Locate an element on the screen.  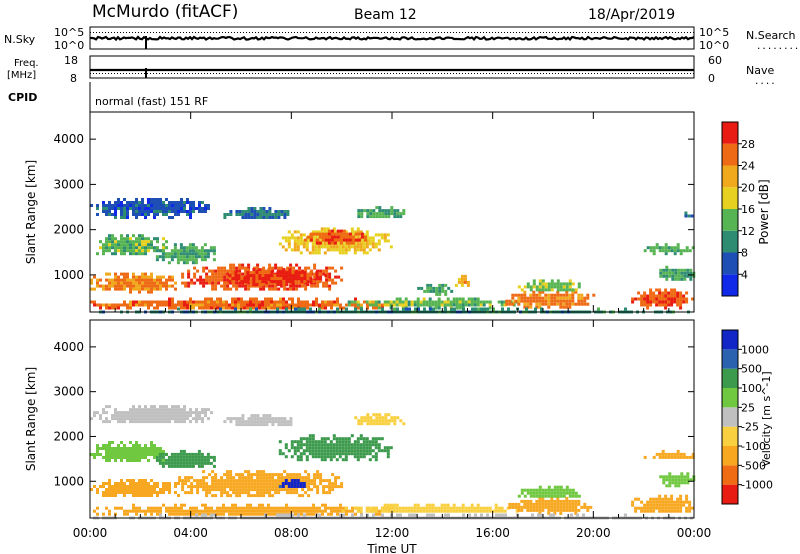
power-colorbar-swatch is located at coordinates (730, 285).